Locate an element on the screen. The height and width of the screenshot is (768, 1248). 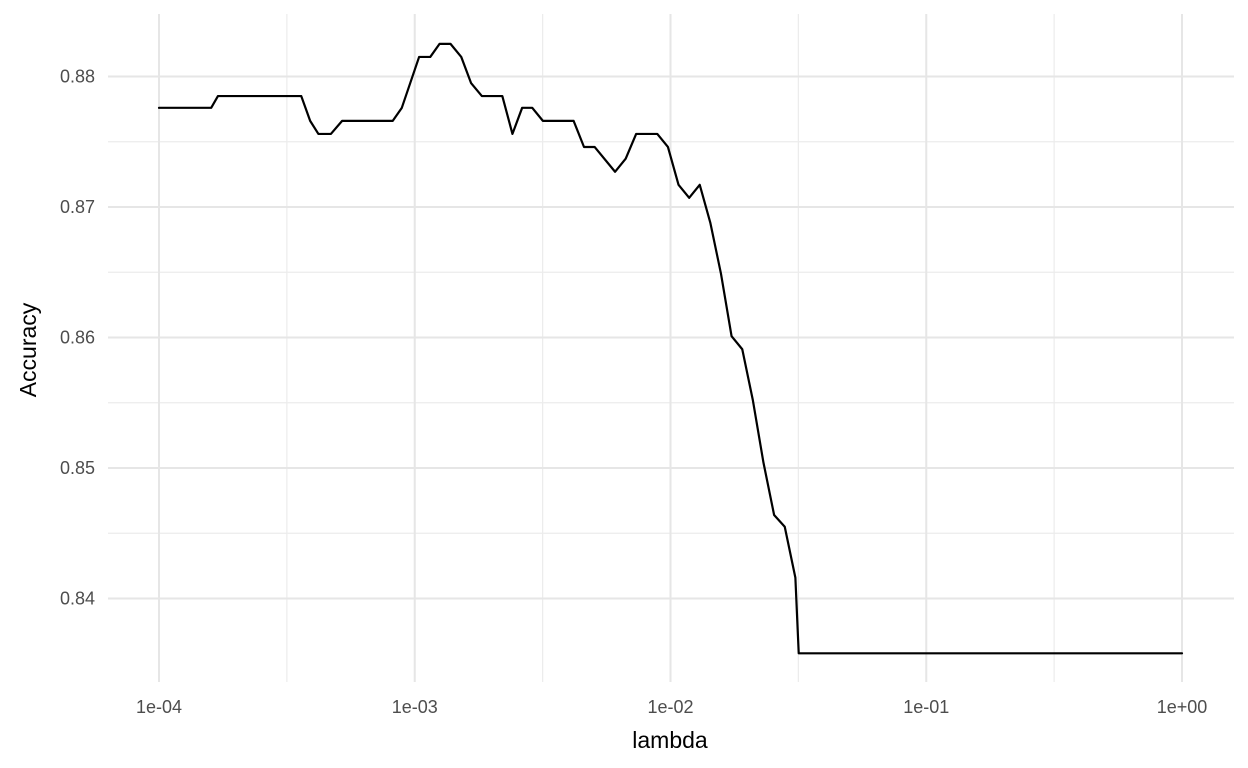
y-tick-label: 0.87 is located at coordinates (77, 207).